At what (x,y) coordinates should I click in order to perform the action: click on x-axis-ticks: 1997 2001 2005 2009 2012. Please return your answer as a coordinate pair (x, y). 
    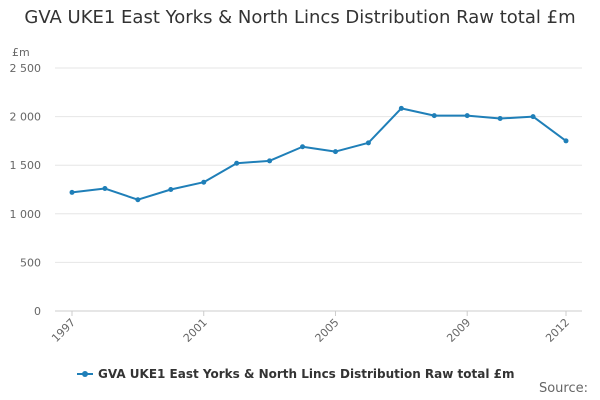
    Looking at the image, I should click on (310, 328).